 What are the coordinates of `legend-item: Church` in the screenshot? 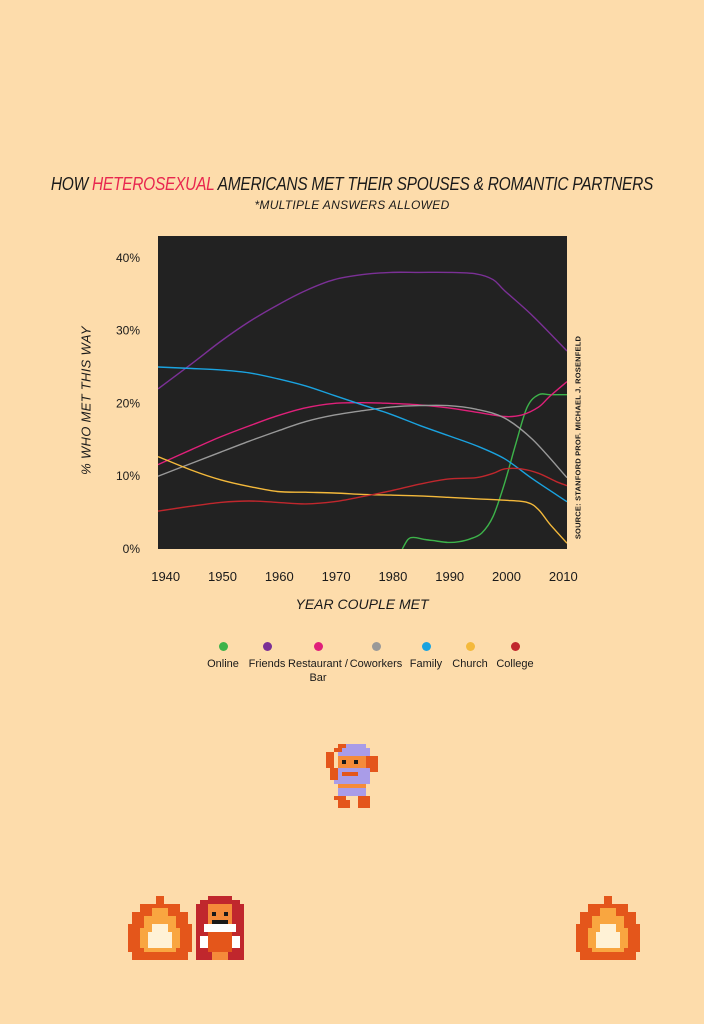 It's located at (470, 656).